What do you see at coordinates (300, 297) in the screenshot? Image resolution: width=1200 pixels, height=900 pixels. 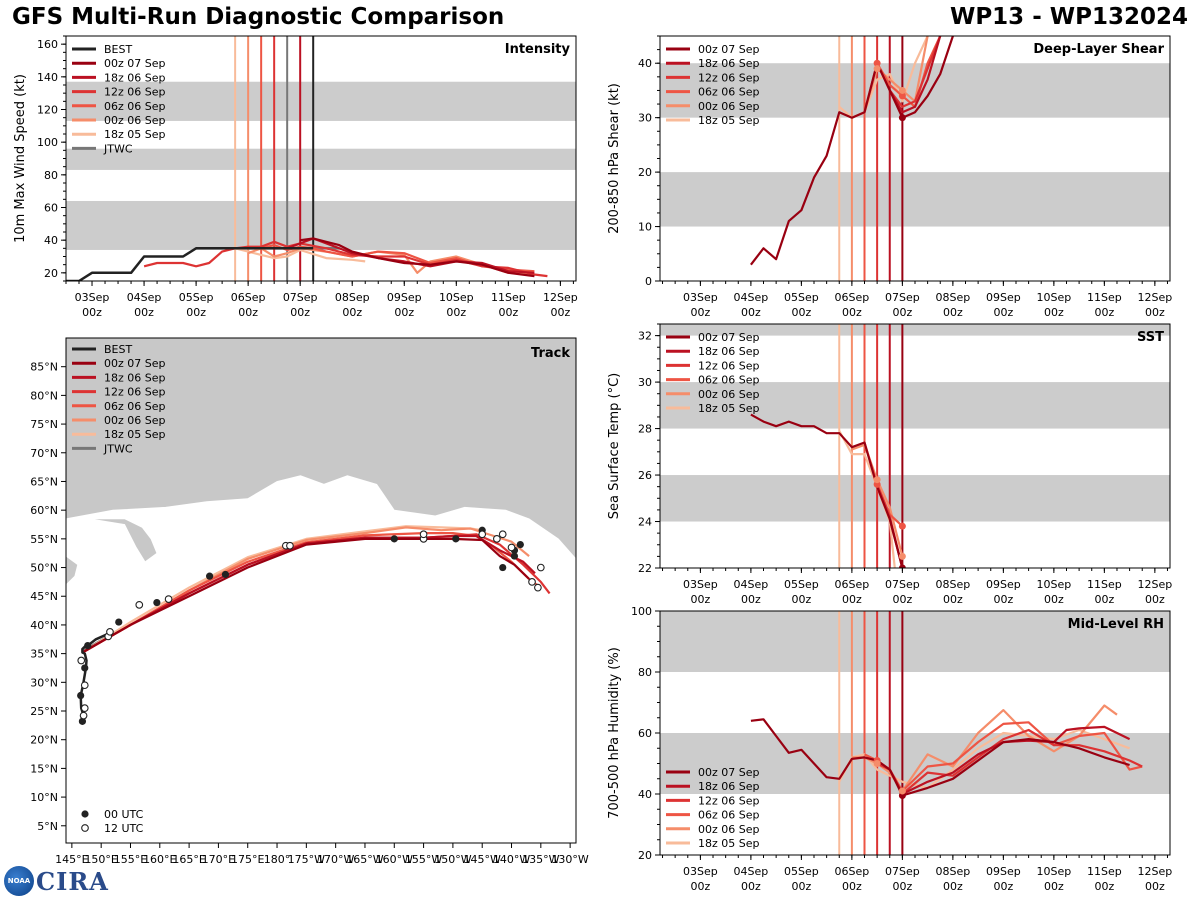 I see `x-tick-label: 07Sep` at bounding box center [300, 297].